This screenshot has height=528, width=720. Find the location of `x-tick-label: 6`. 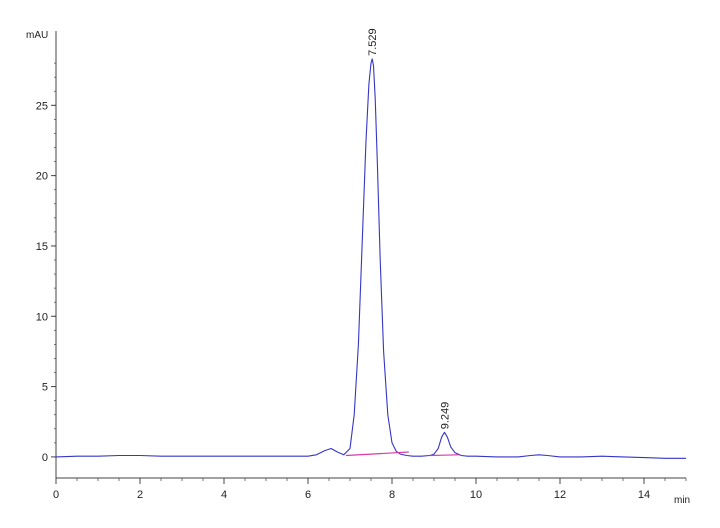

x-tick-label: 6 is located at coordinates (308, 495).